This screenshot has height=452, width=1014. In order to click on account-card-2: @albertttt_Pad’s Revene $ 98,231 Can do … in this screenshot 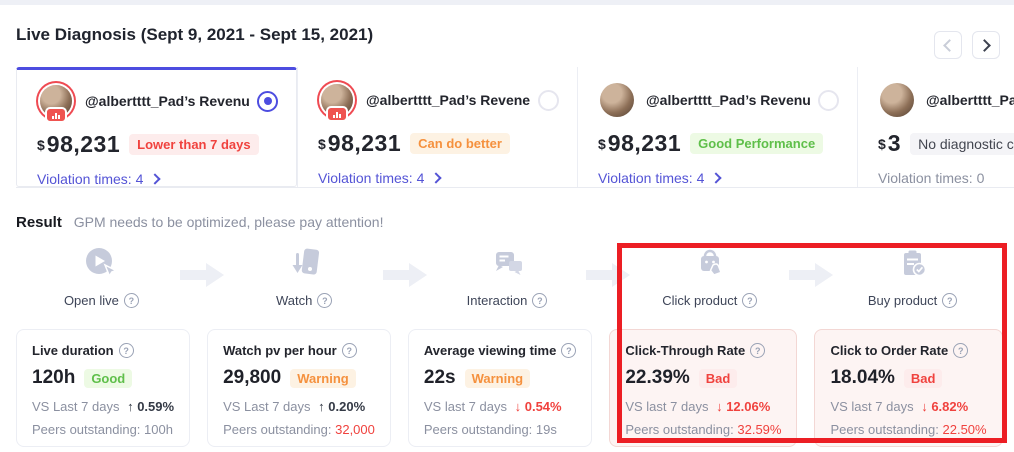, I will do `click(437, 127)`.